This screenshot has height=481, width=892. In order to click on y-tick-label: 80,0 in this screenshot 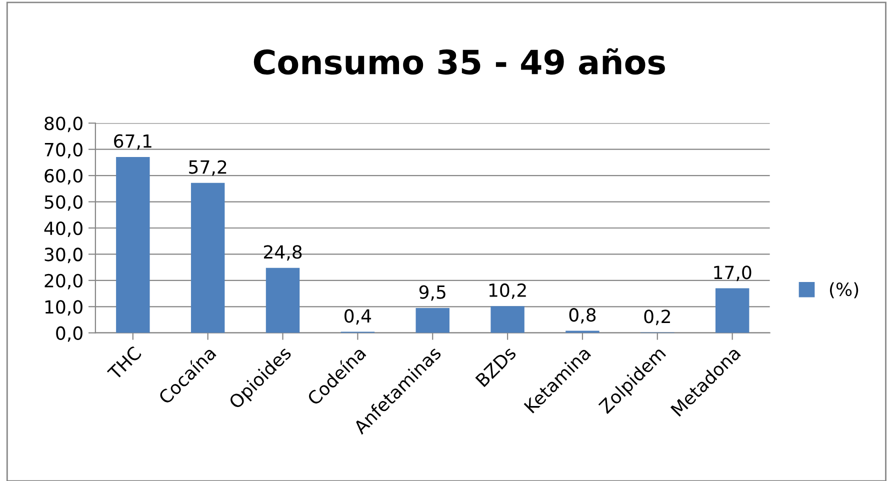, I will do `click(63, 124)`.